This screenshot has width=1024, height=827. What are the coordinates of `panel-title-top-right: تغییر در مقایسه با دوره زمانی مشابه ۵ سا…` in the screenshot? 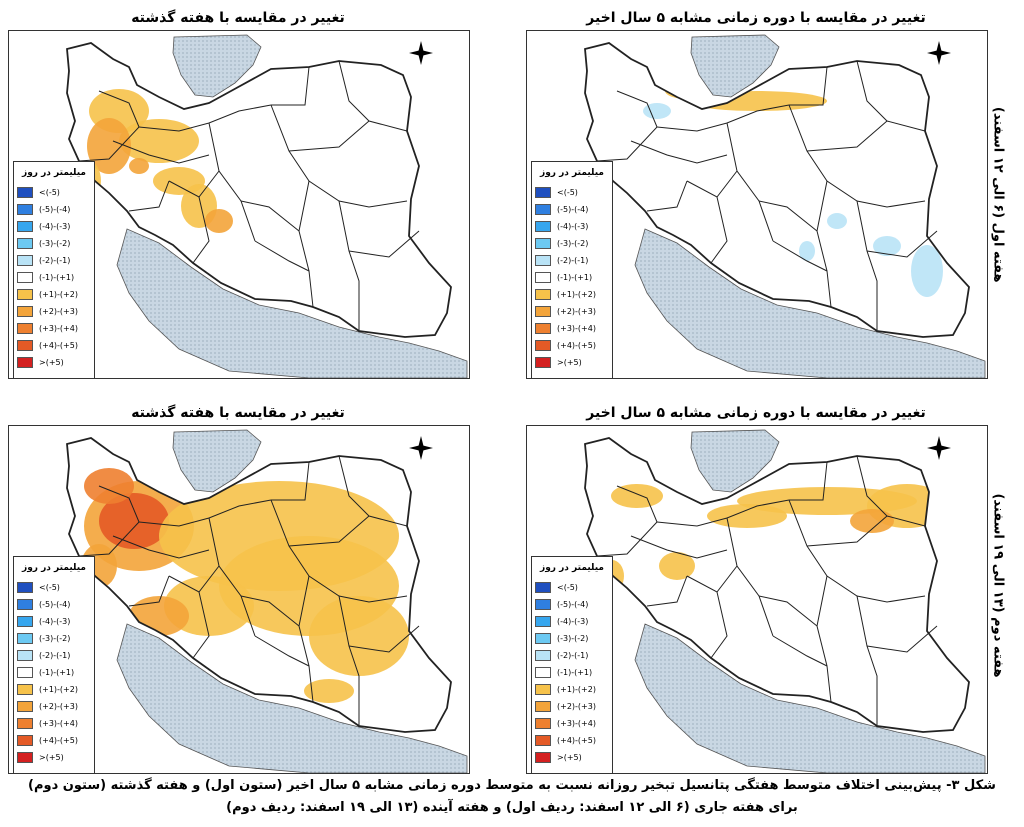 It's located at (756, 18).